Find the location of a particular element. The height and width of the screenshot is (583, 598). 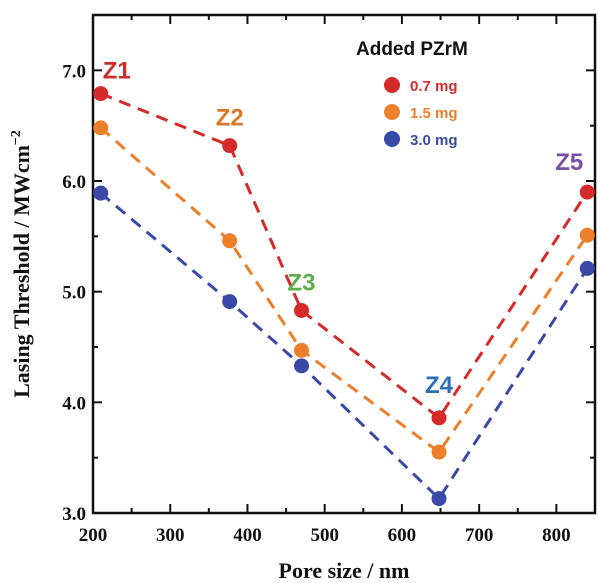

legend-title: Added PZrM is located at coordinates (412, 49).